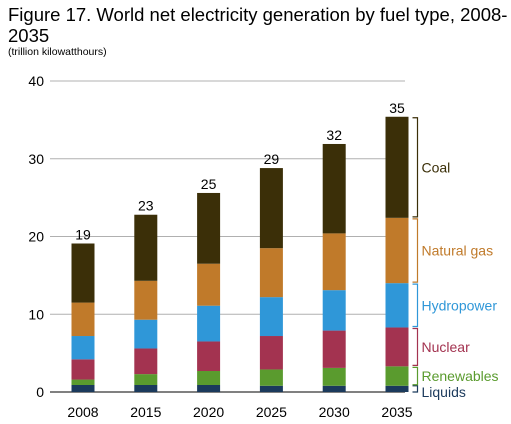  Describe the element at coordinates (460, 376) in the screenshot. I see `legend-label-renewables: Renewables` at that location.